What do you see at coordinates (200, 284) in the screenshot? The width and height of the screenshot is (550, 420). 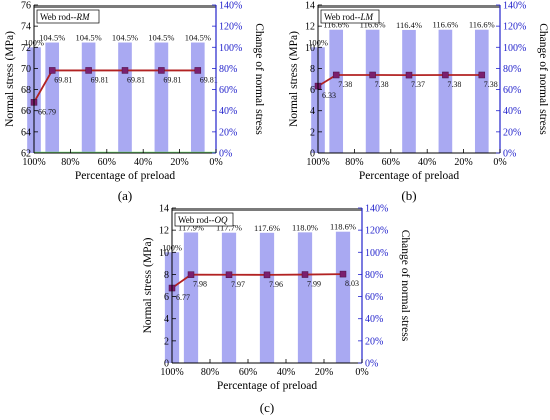 I see `point-label-2: 7.98` at bounding box center [200, 284].